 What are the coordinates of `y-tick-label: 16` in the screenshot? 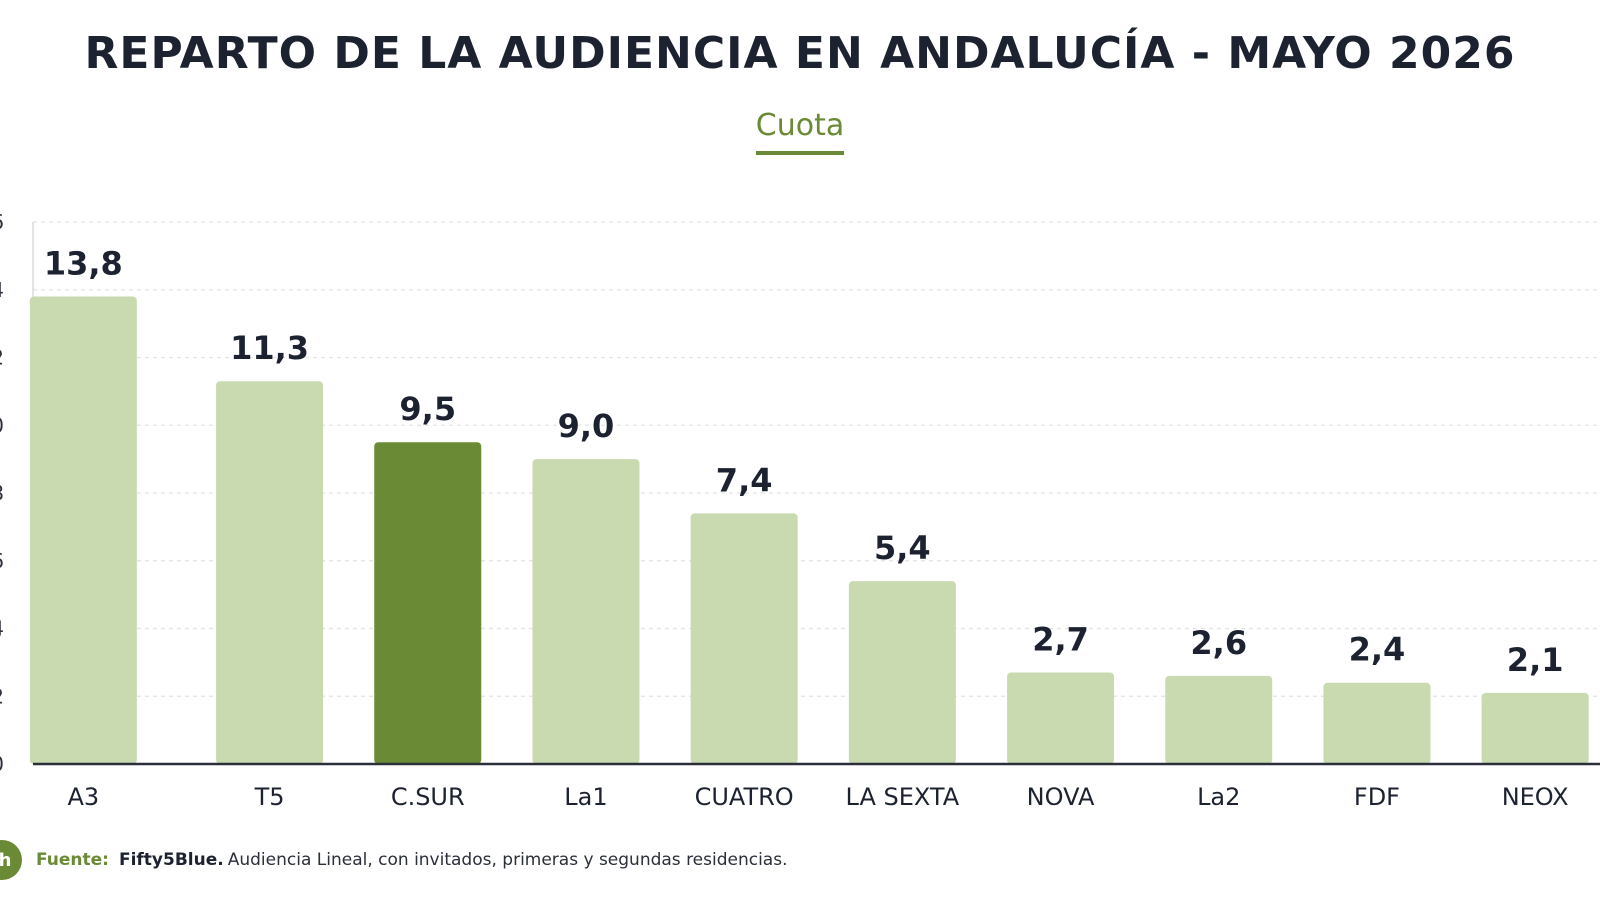 It's located at (2, 222).